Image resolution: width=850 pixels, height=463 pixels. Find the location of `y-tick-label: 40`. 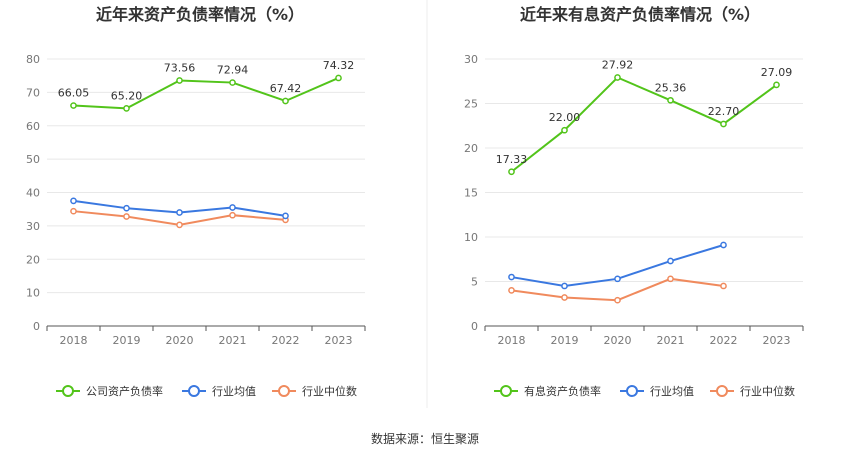

y-tick-label: 40 is located at coordinates (33, 193).